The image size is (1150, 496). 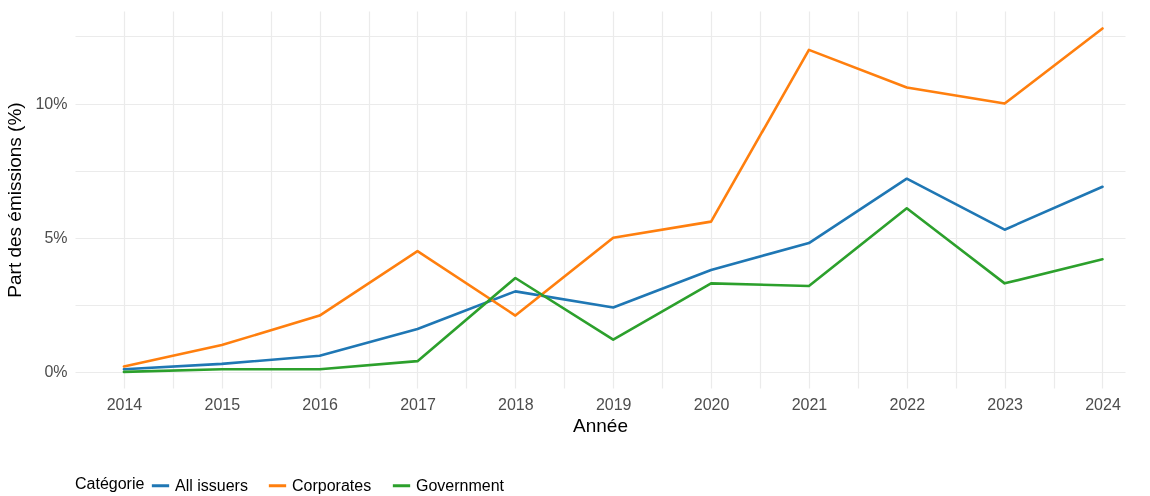 What do you see at coordinates (110, 483) in the screenshot?
I see `legend-title: Catégorie` at bounding box center [110, 483].